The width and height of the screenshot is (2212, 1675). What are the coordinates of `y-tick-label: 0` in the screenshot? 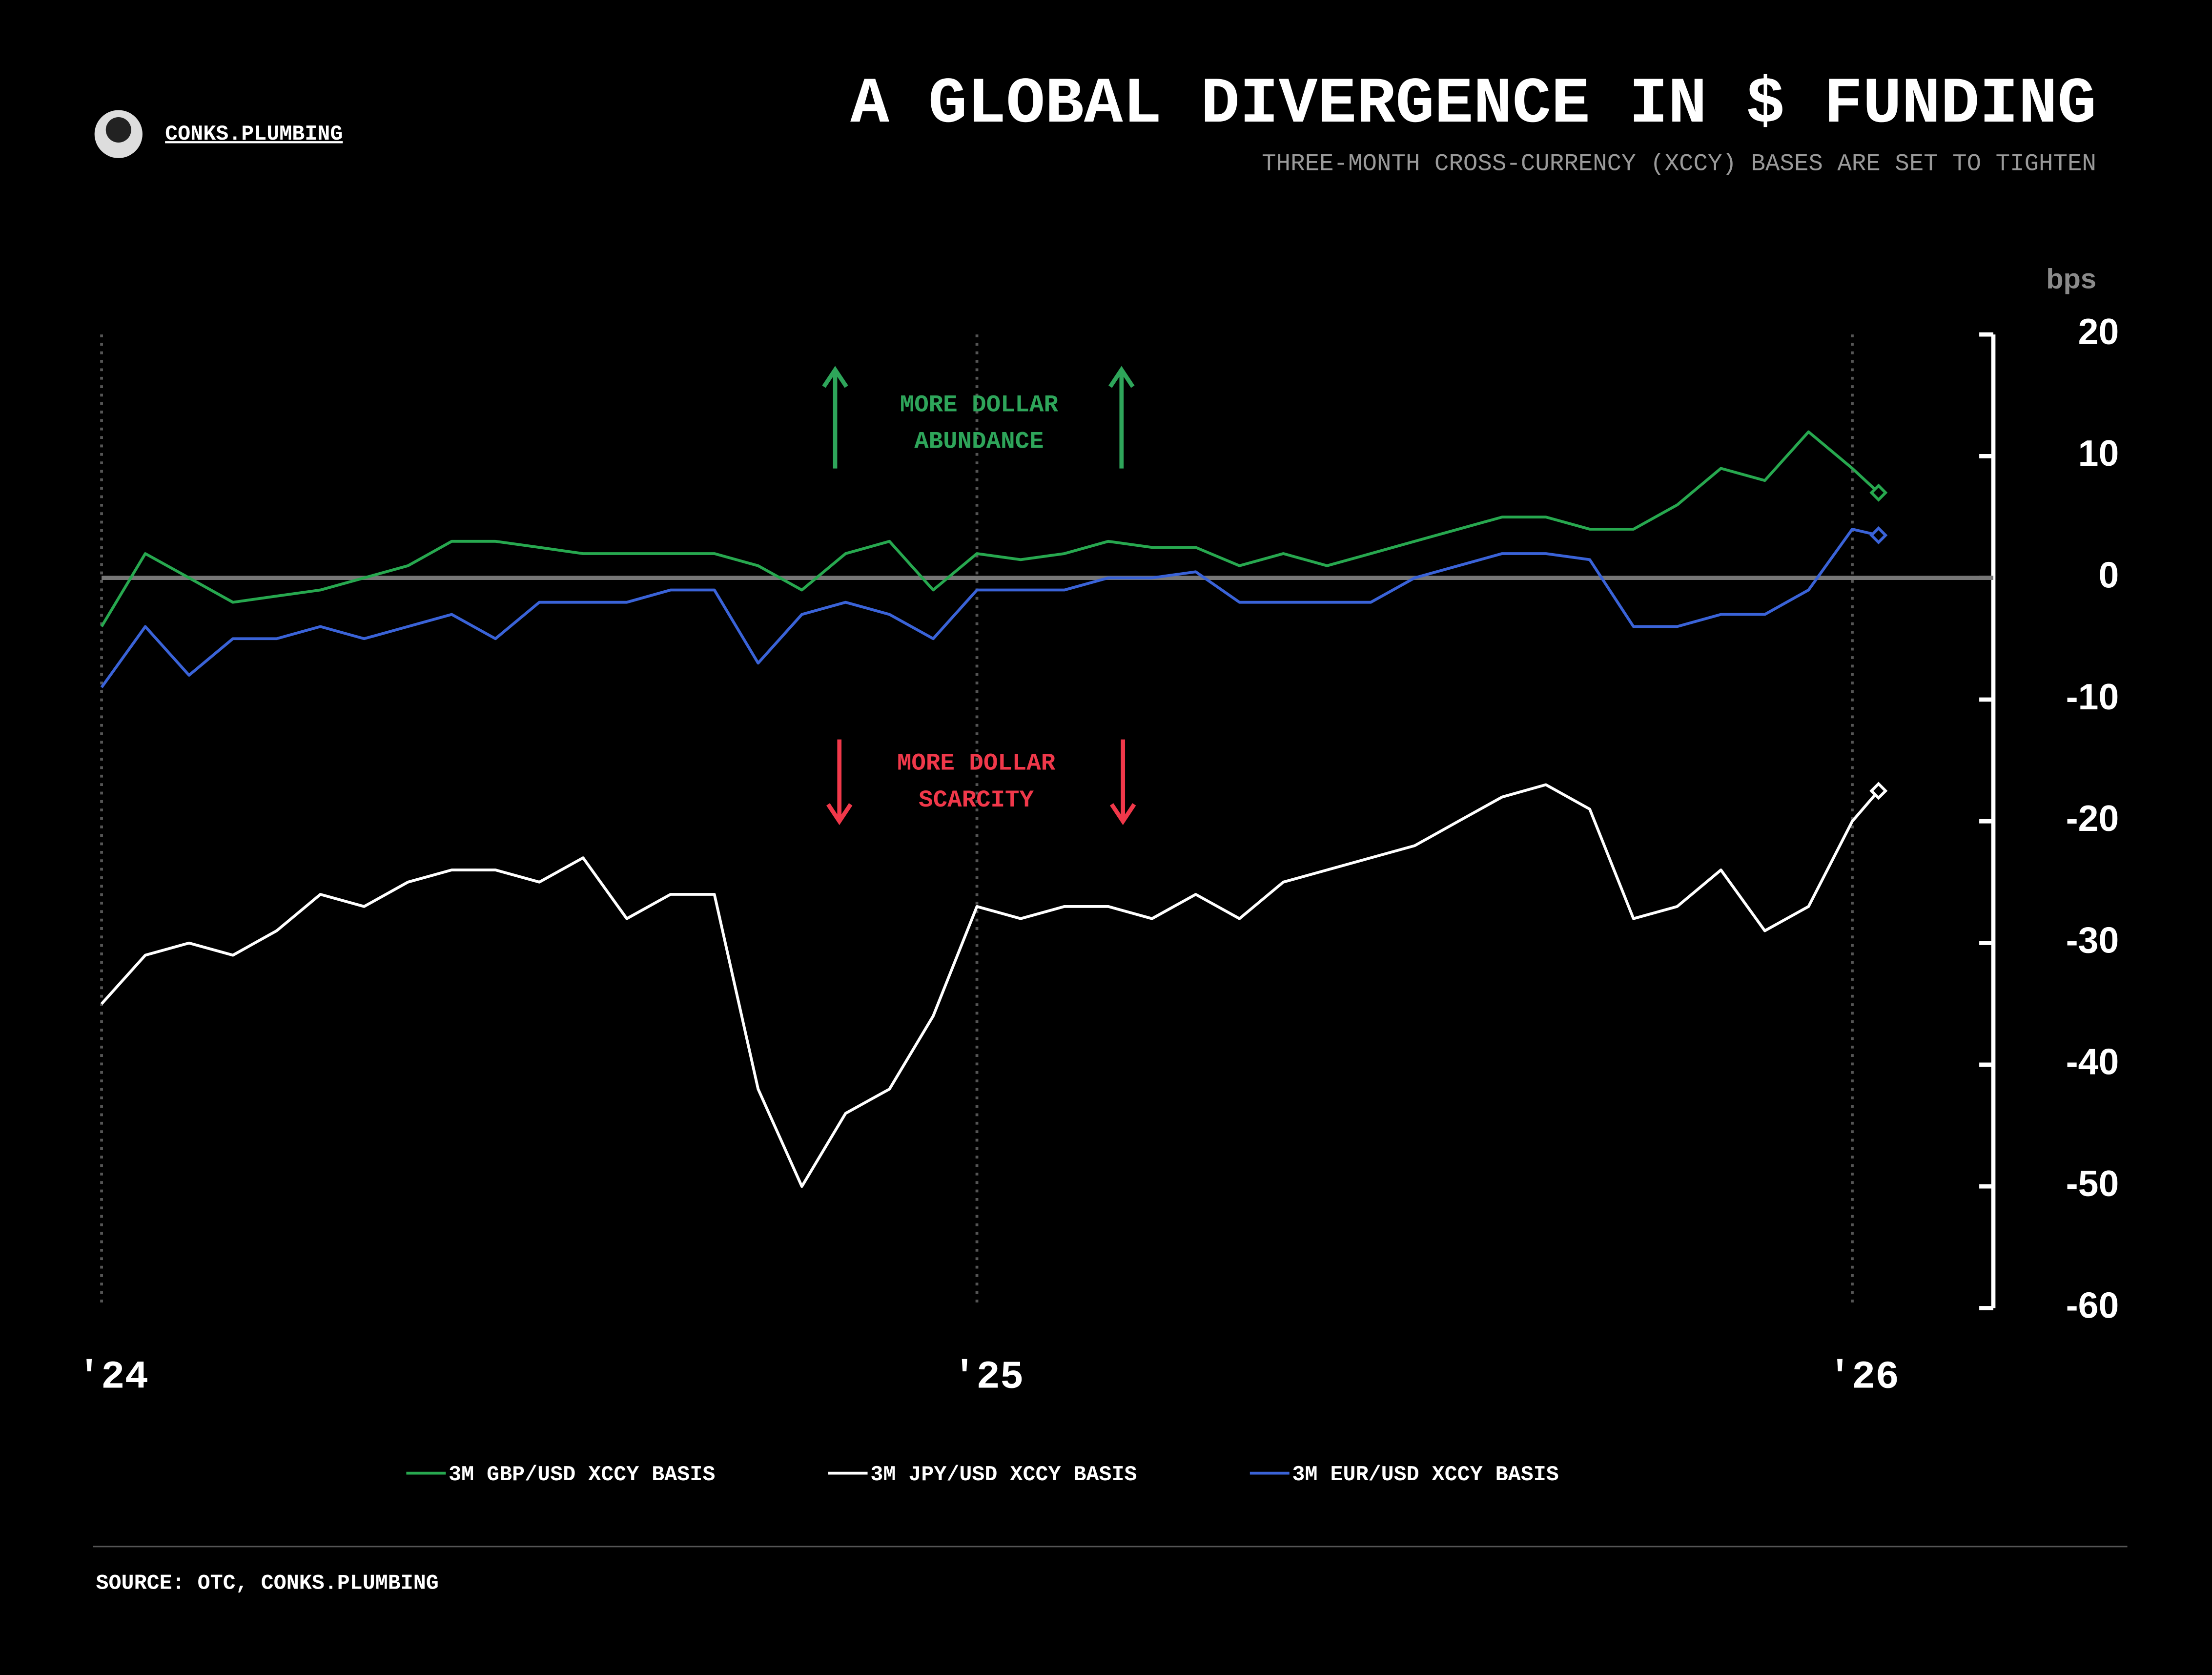 It's located at (2108, 575).